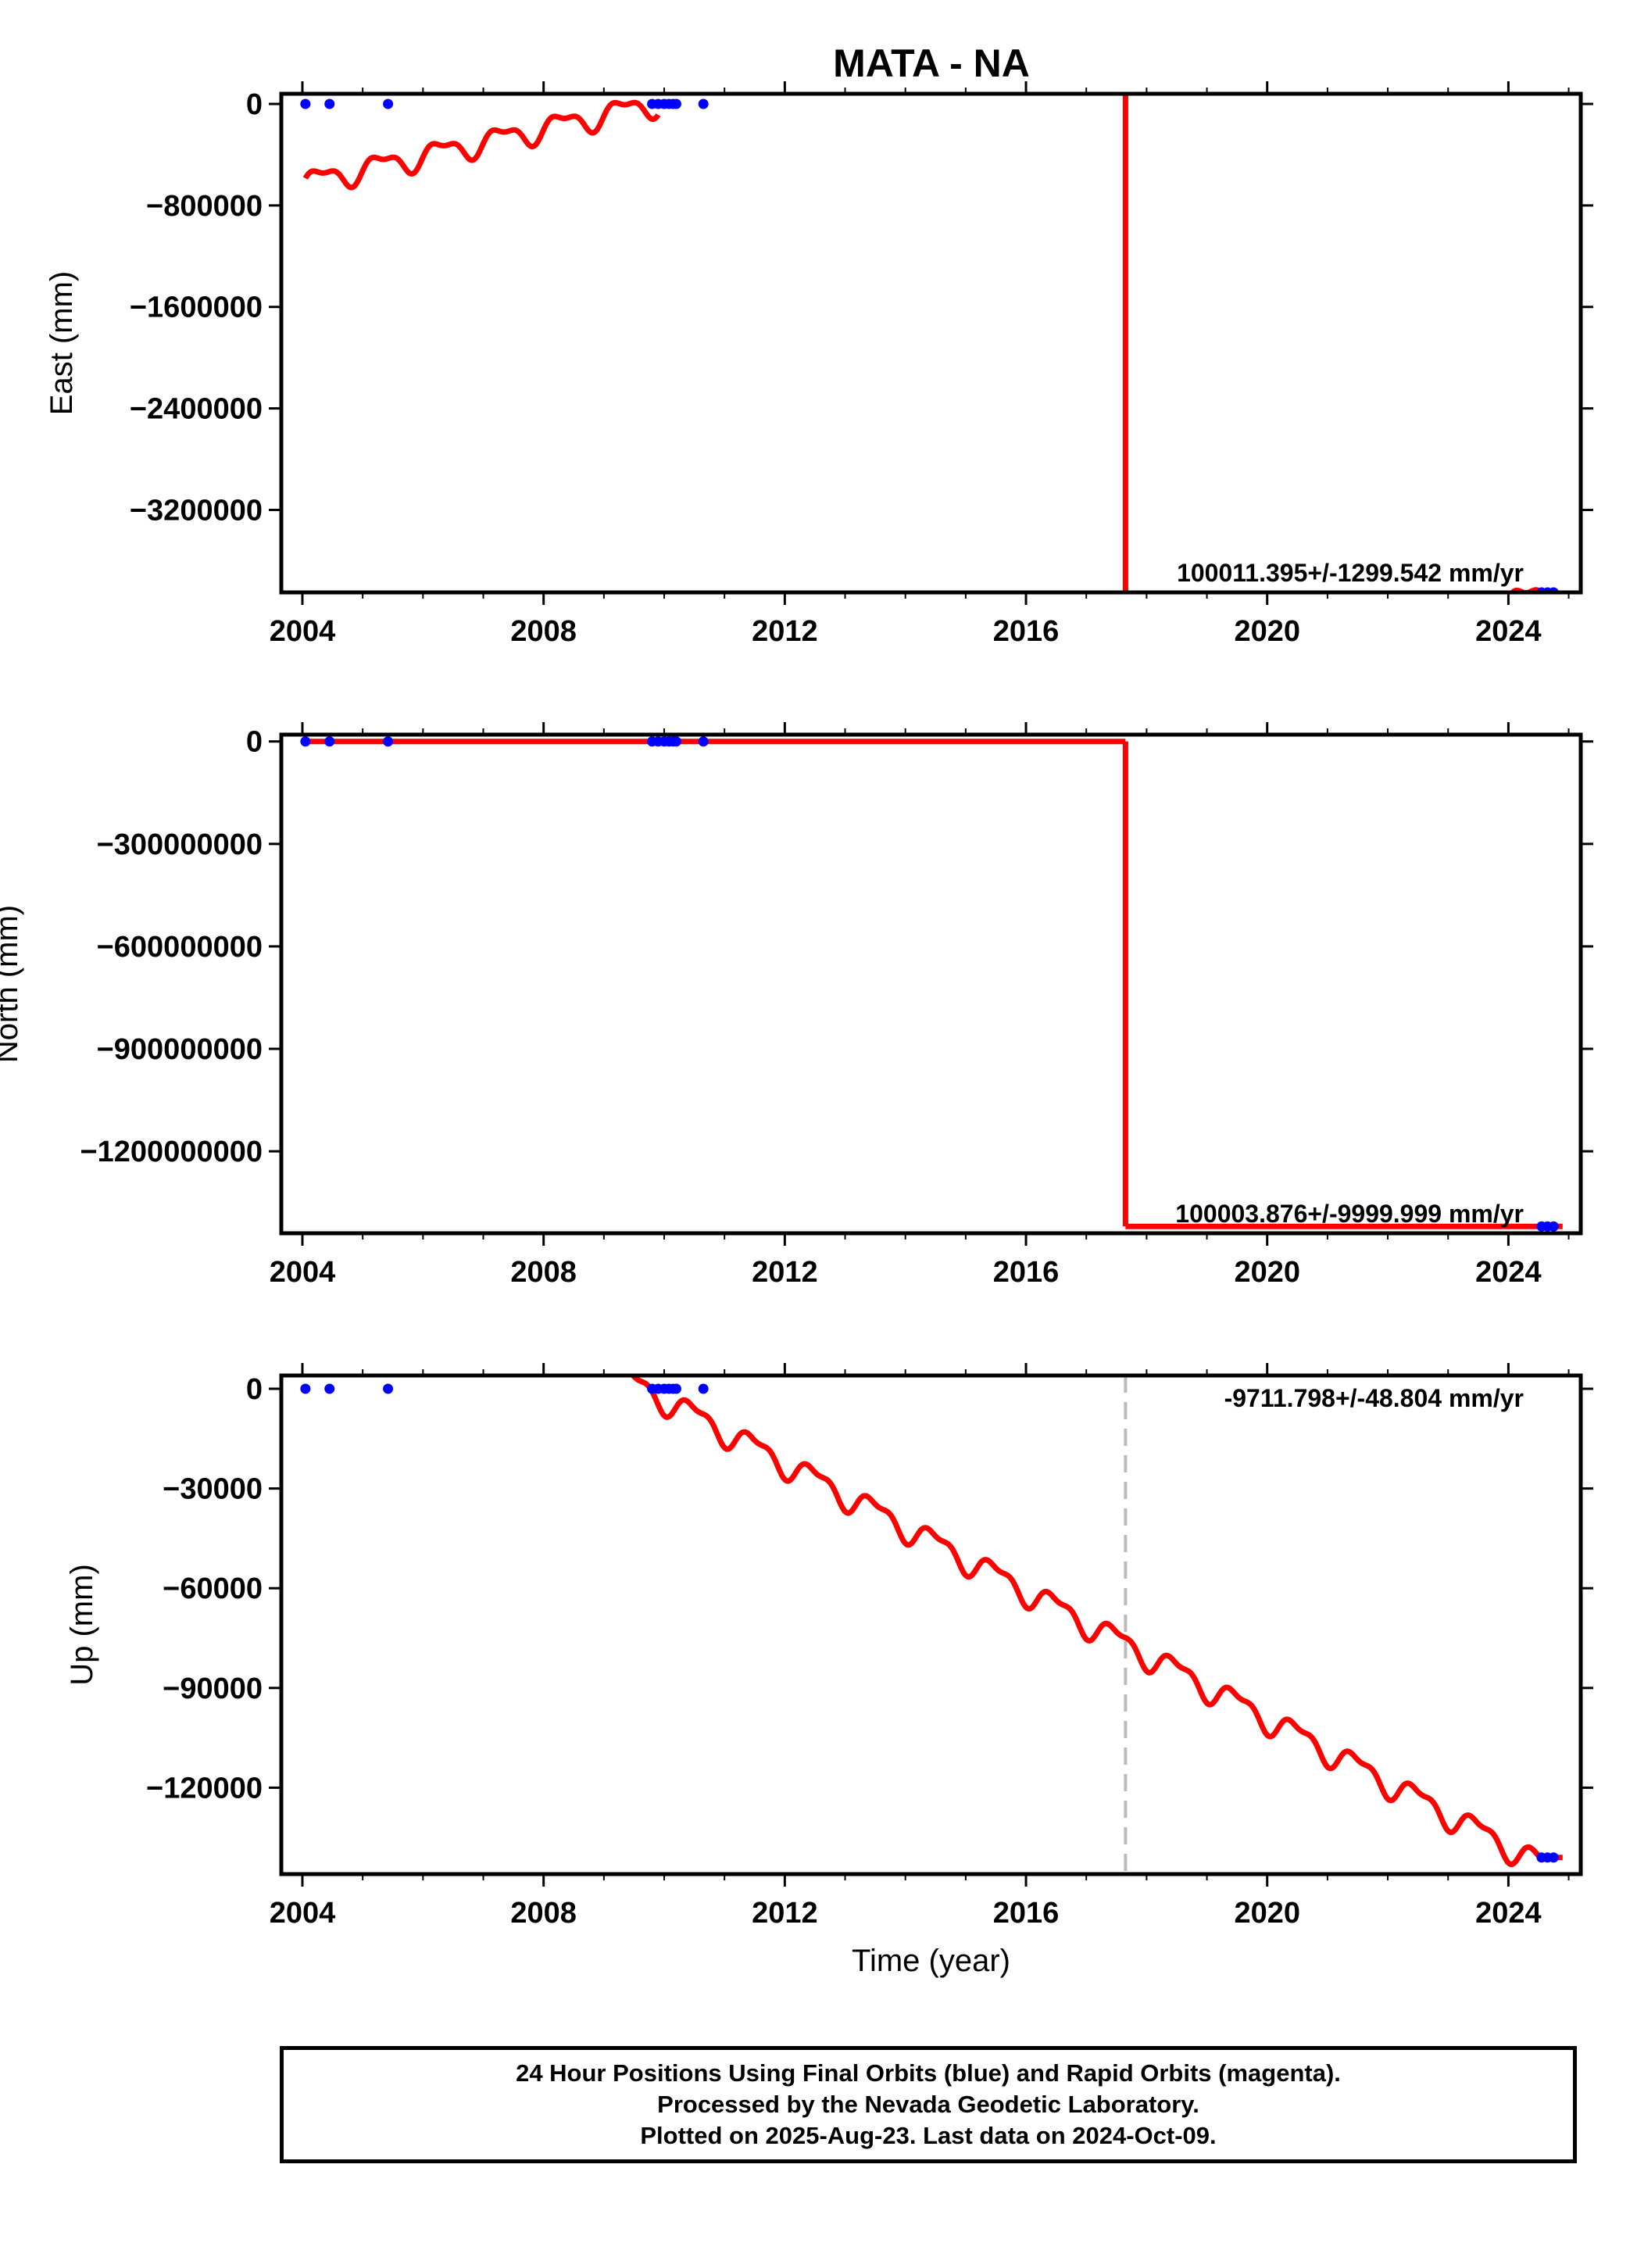  I want to click on east-x-tick-label: 2004, so click(303, 631).